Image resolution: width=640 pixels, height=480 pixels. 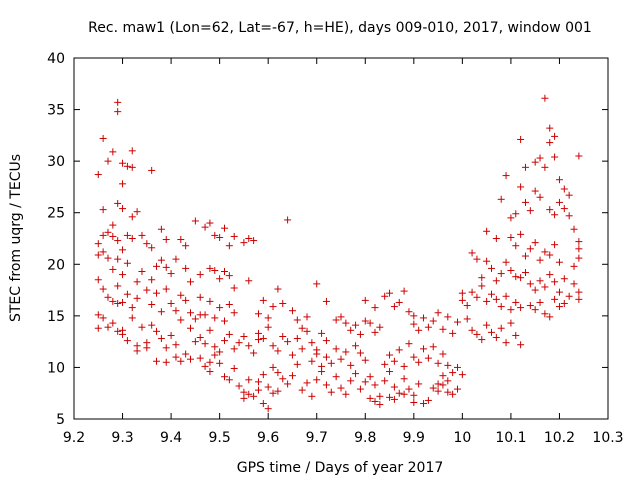 I want to click on y-axis-label: STEC from uqrg / TECUs, so click(x=16, y=238).